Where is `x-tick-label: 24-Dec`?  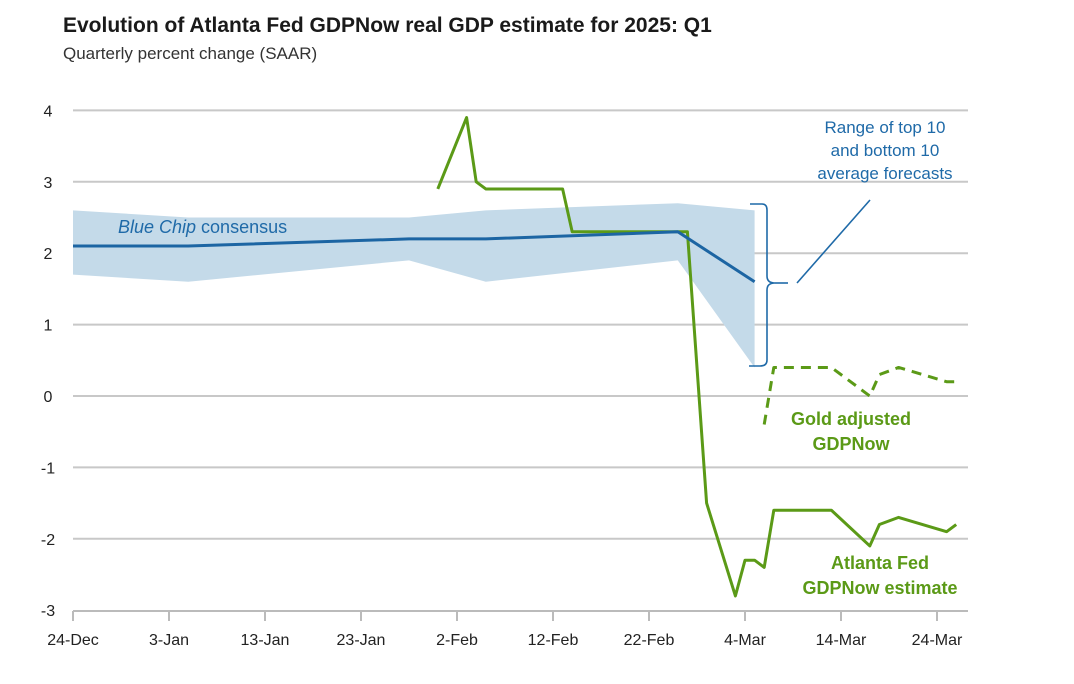 x-tick-label: 24-Dec is located at coordinates (73, 640).